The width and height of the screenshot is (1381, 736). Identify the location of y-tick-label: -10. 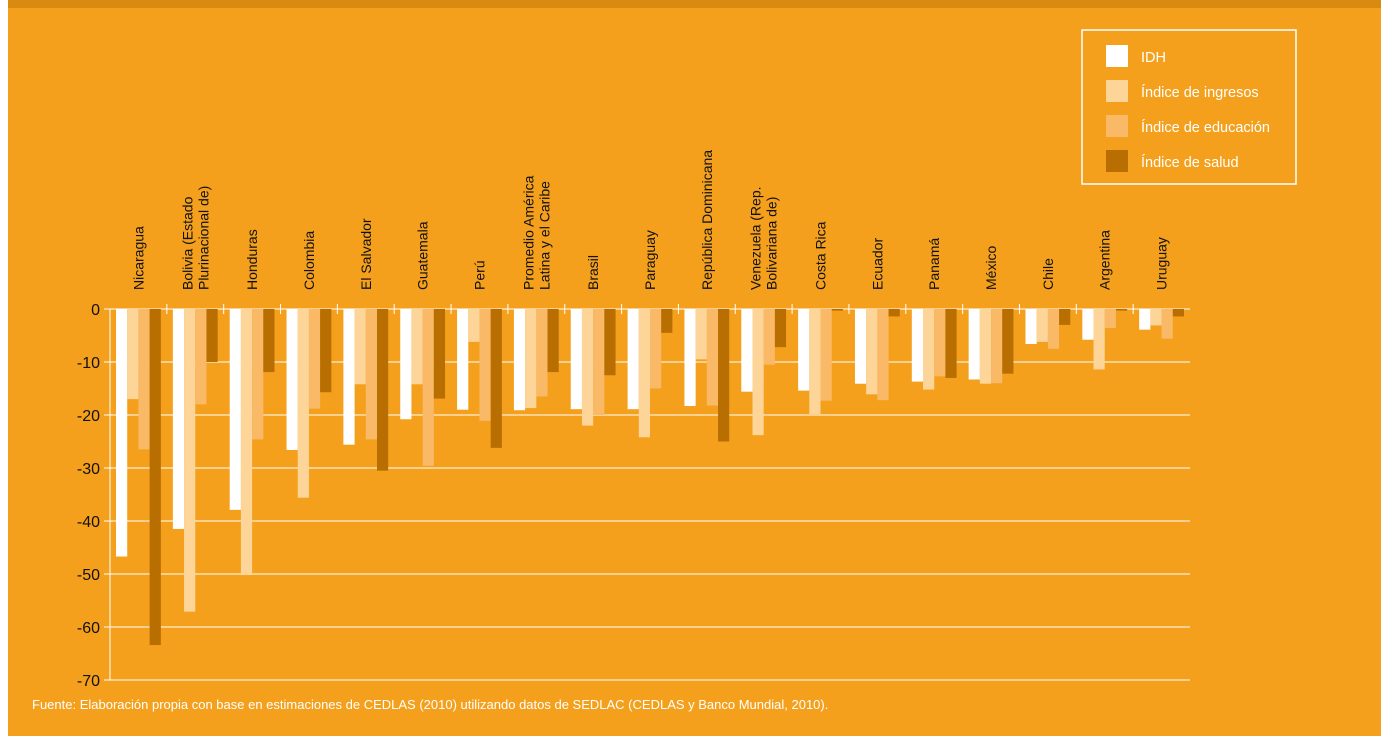
(88, 363).